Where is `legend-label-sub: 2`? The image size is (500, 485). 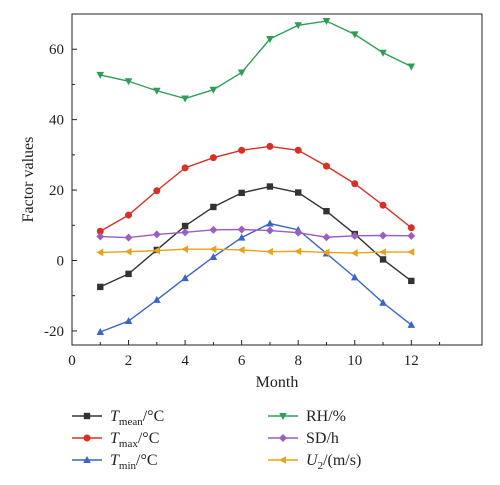
legend-label-sub: 2 is located at coordinates (321, 466).